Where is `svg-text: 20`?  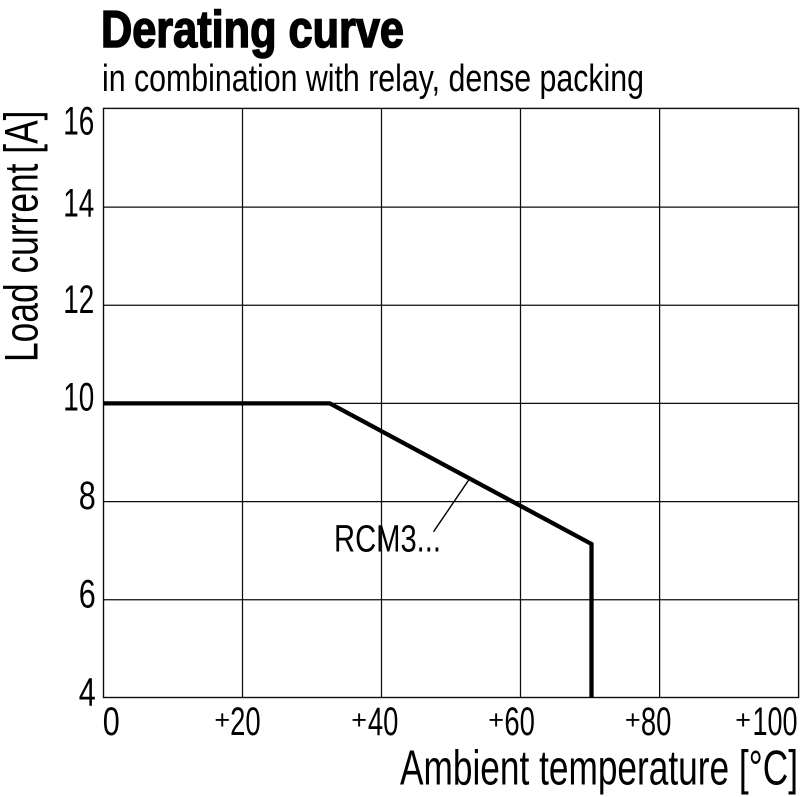 svg-text: 20 is located at coordinates (245, 722).